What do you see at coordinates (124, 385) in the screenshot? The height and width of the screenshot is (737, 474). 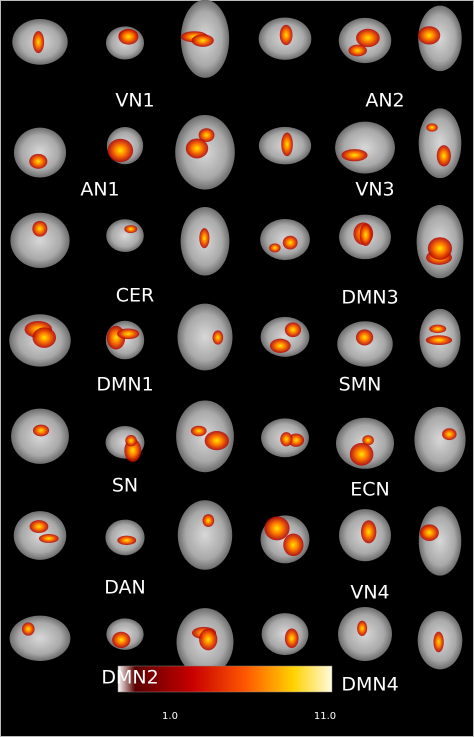 I see `network-label: DMN1` at bounding box center [124, 385].